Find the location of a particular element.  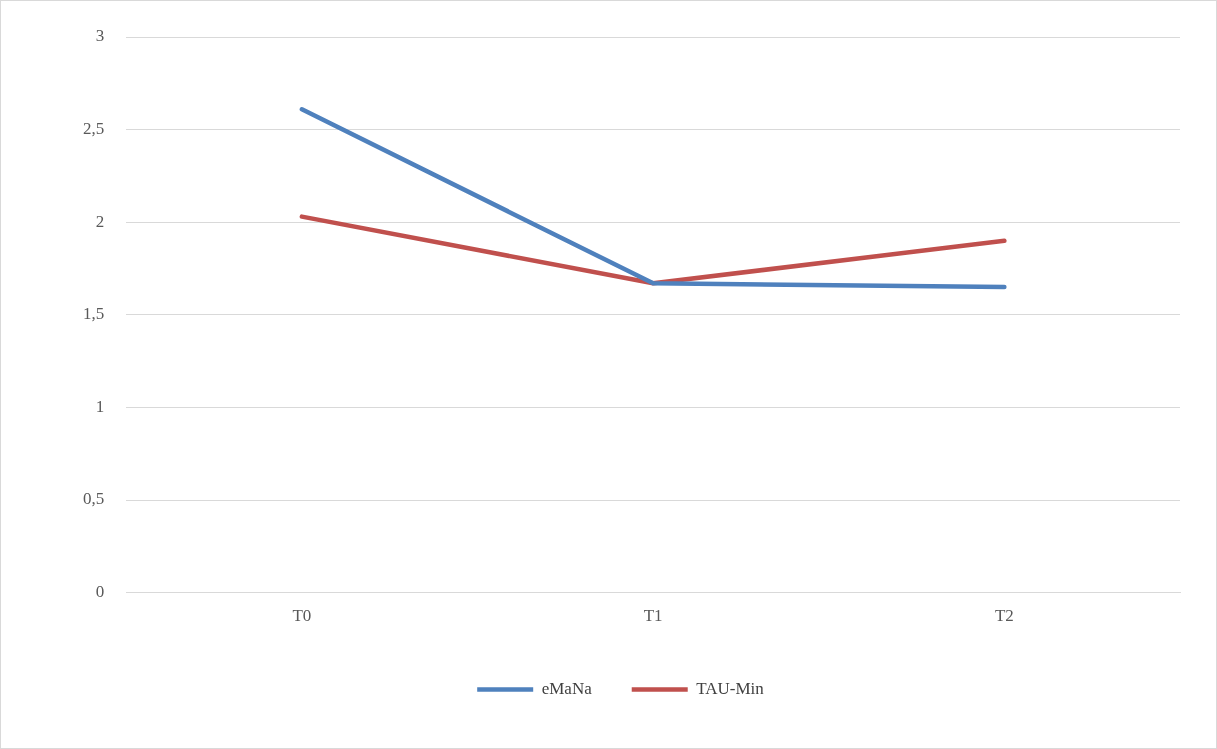

y-tick-label: 1,5 is located at coordinates (94, 314).